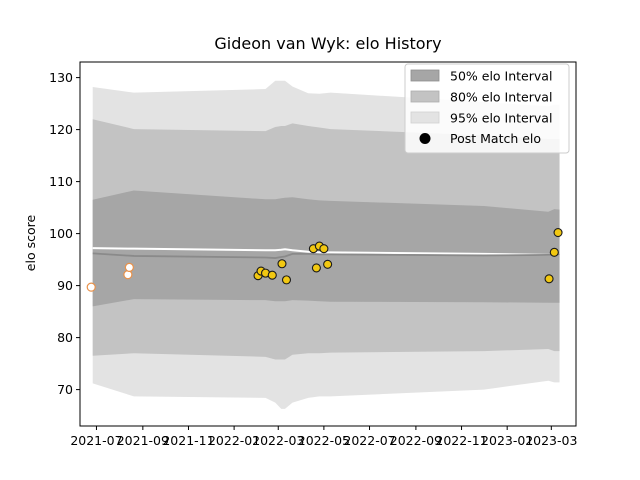  I want to click on y-tick-label: 120, so click(61, 129).